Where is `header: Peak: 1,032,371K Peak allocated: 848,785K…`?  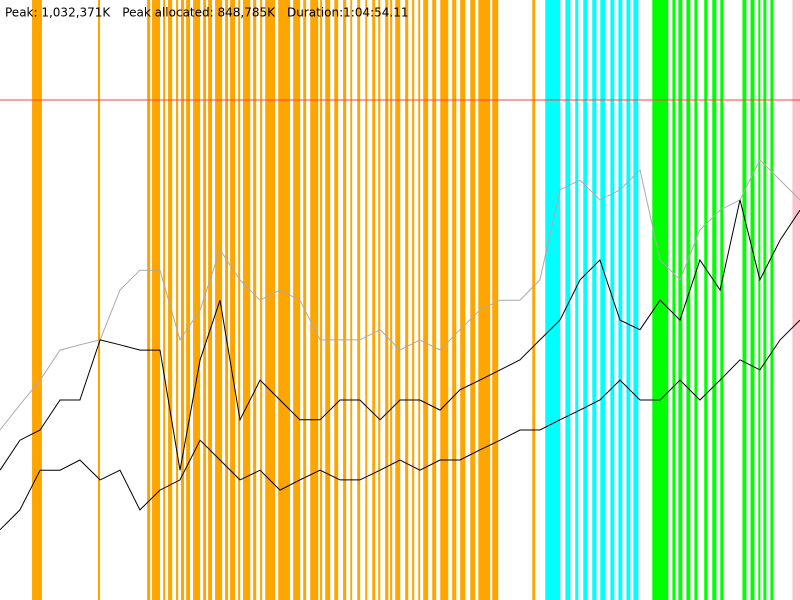
header: Peak: 1,032,371K Peak allocated: 848,785K… is located at coordinates (207, 13).